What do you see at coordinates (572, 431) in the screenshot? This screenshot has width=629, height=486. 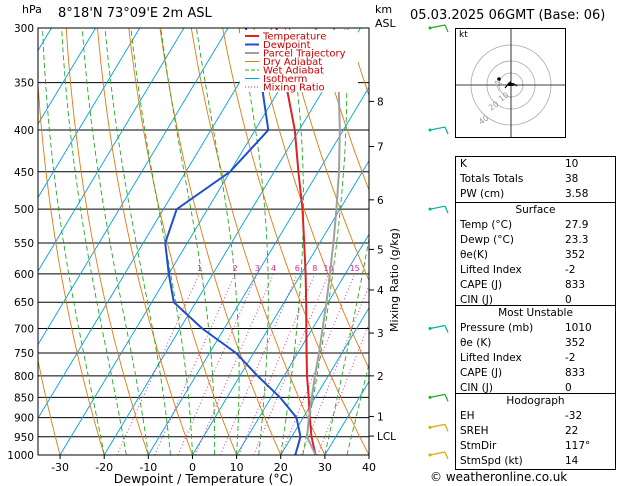 I see `row-value: 22` at bounding box center [572, 431].